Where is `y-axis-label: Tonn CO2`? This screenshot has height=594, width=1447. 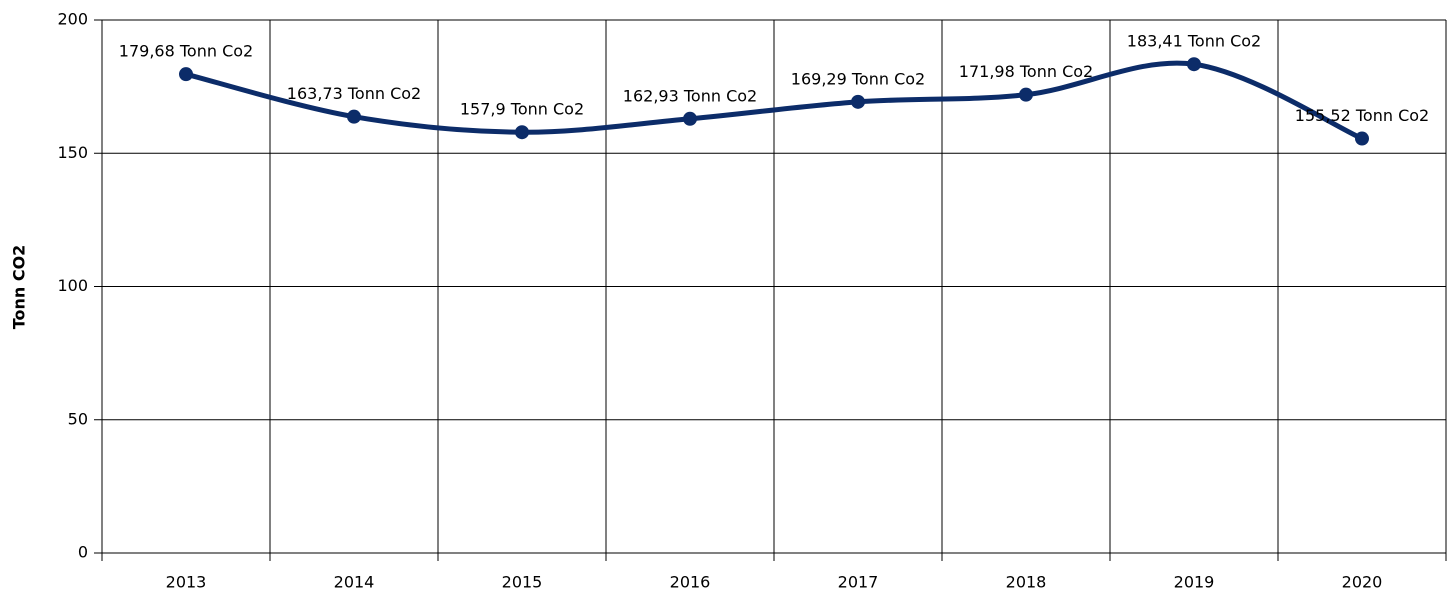
y-axis-label: Tonn CO2 is located at coordinates (19, 287).